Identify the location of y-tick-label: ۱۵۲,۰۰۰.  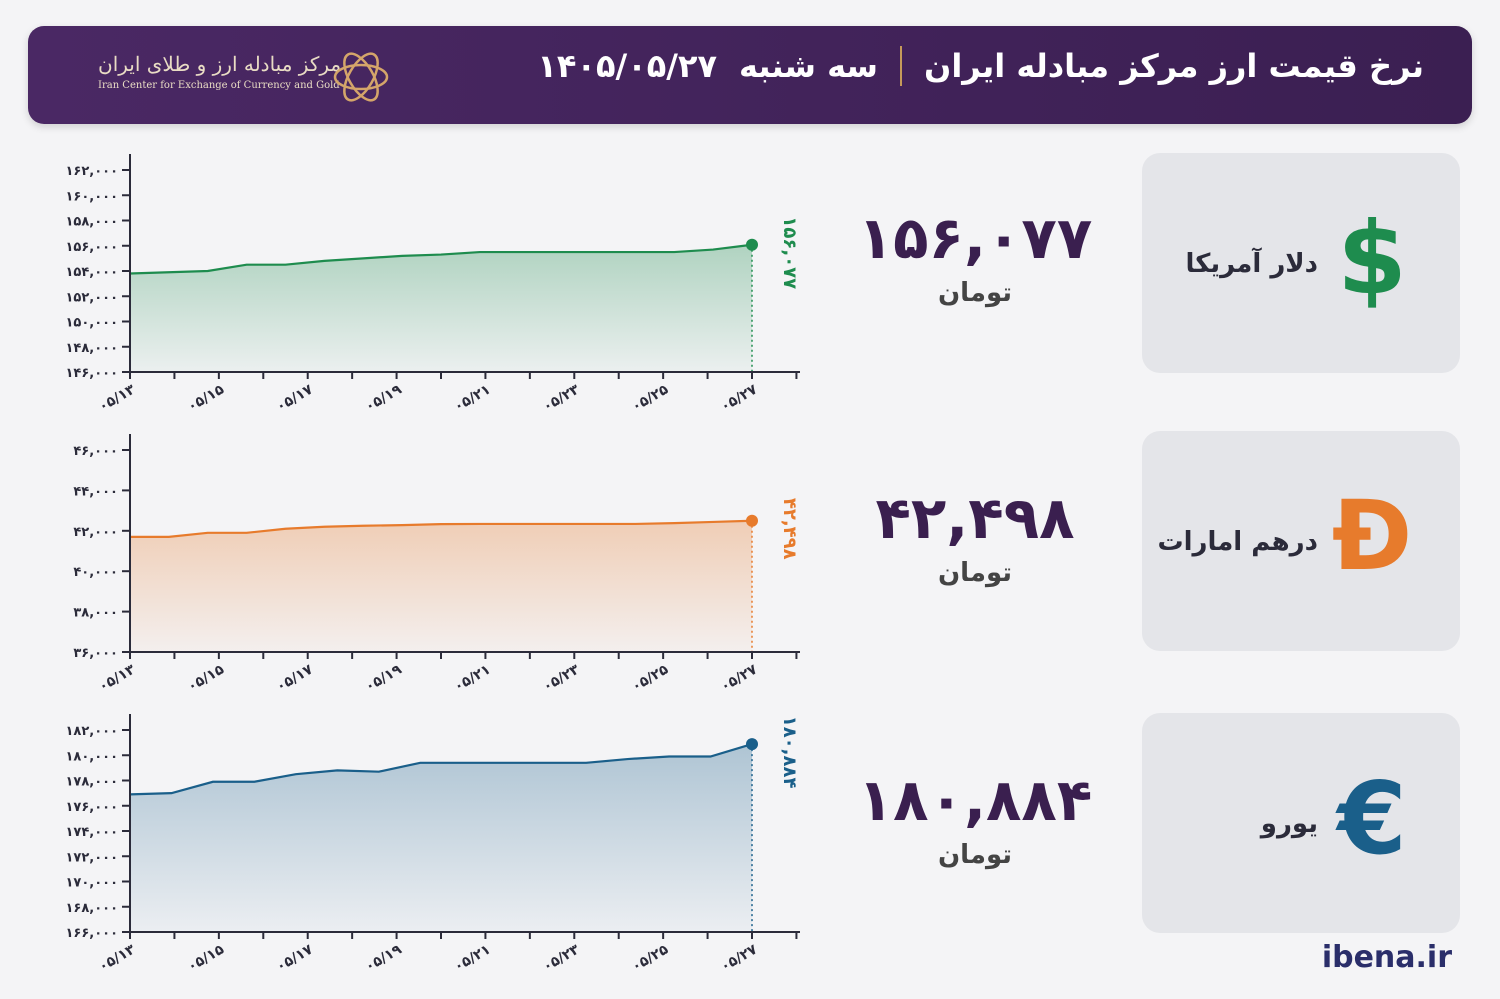
(91, 297).